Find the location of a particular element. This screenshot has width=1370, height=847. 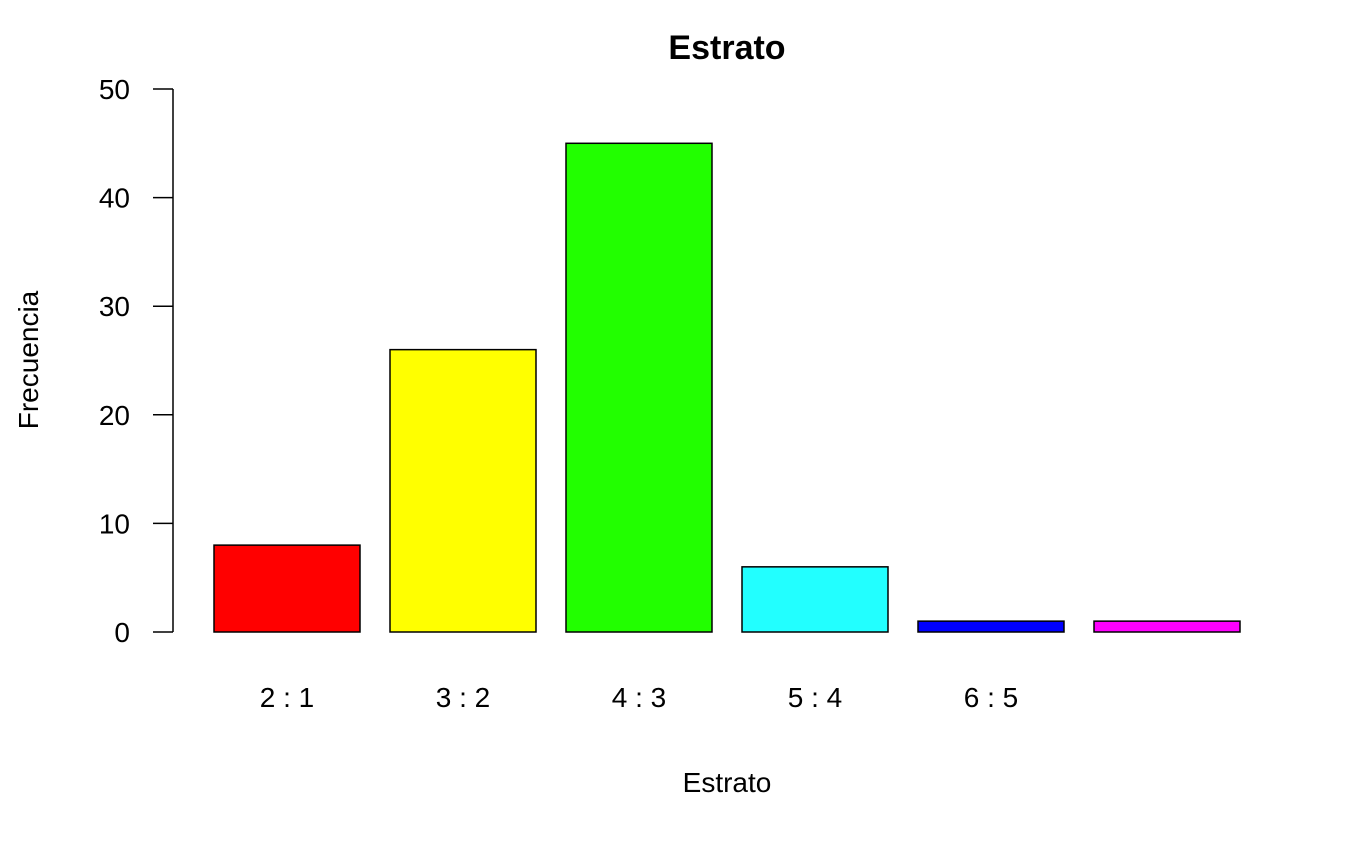

x-tick-labels: 2 : 1 3 : 2 4 : 3 5 : 4 6 : 5 is located at coordinates (639, 697).